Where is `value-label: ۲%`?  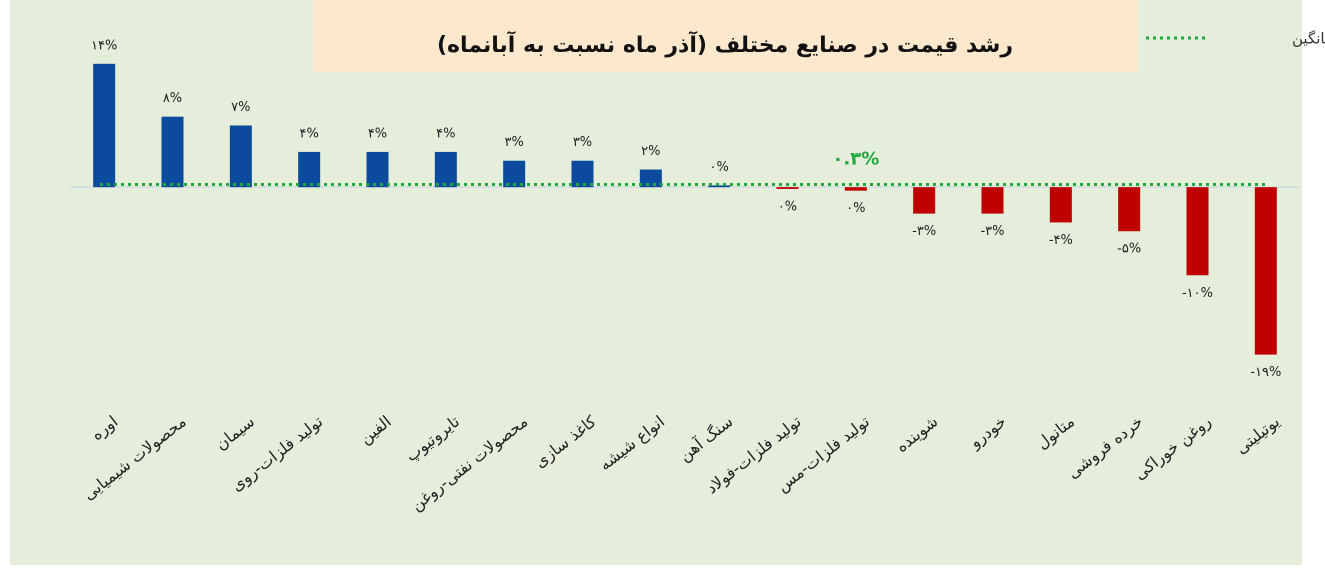 value-label: ۲% is located at coordinates (650, 151).